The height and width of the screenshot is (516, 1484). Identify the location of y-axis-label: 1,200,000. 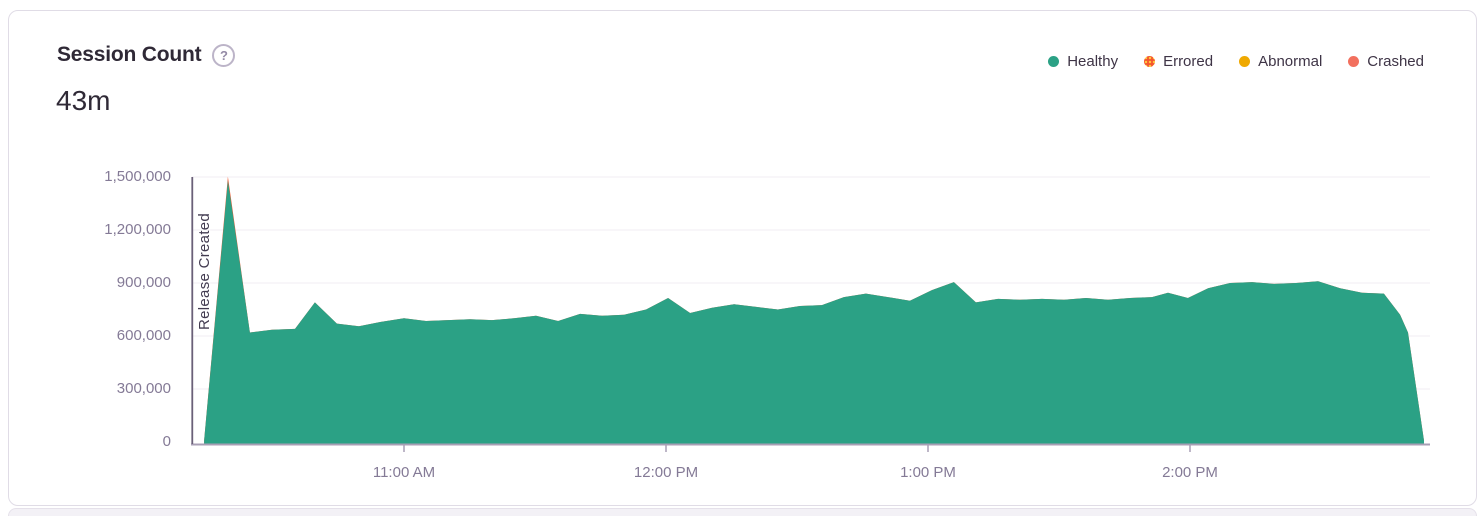
(137, 229).